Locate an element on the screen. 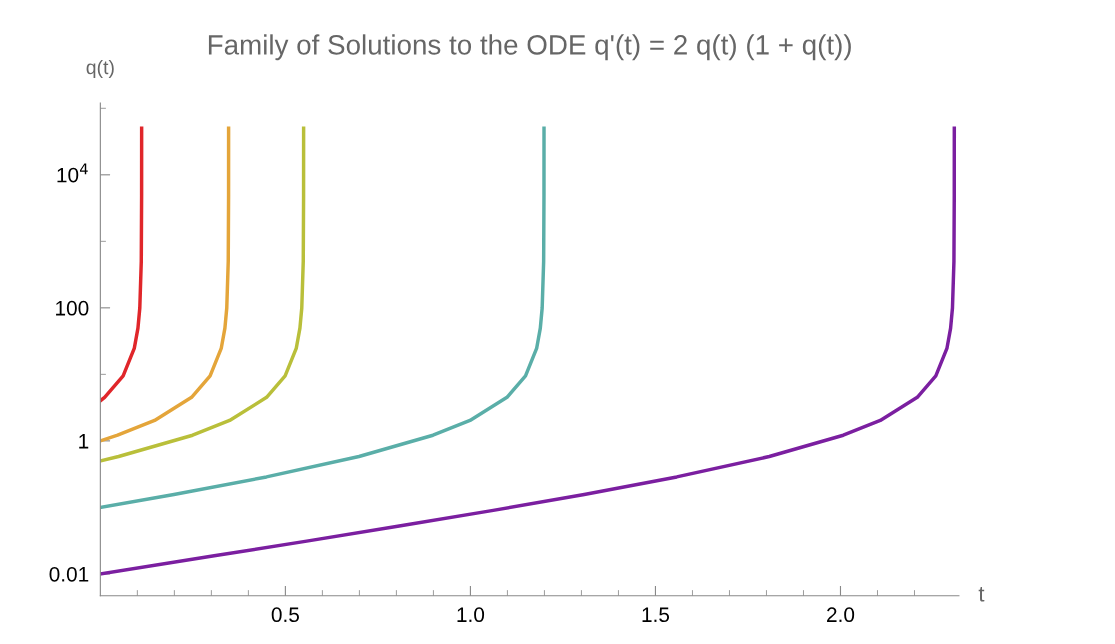 The image size is (1115, 644). x-tick-label: 1.0 is located at coordinates (471, 615).